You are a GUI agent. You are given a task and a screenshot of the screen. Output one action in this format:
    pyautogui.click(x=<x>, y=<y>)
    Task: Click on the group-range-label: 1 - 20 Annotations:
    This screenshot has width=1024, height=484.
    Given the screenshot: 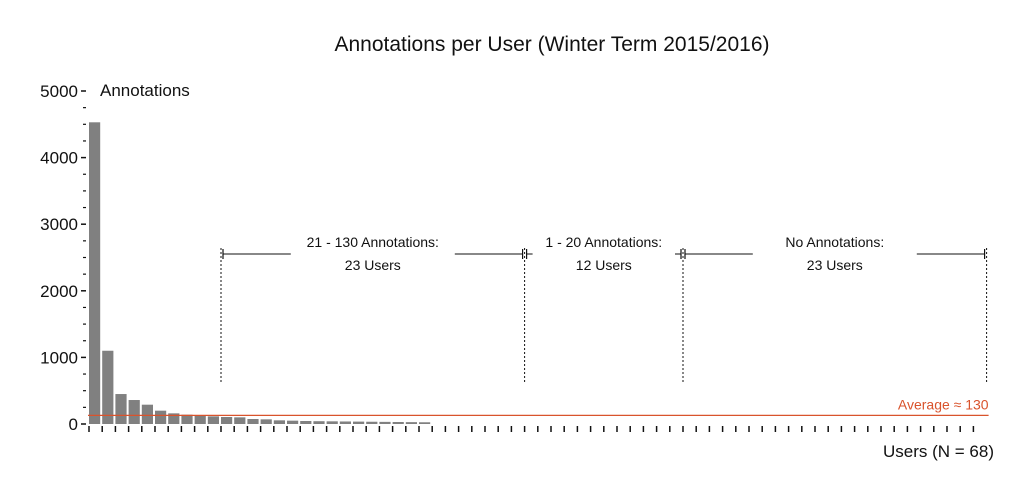 What is the action you would take?
    pyautogui.click(x=603, y=242)
    